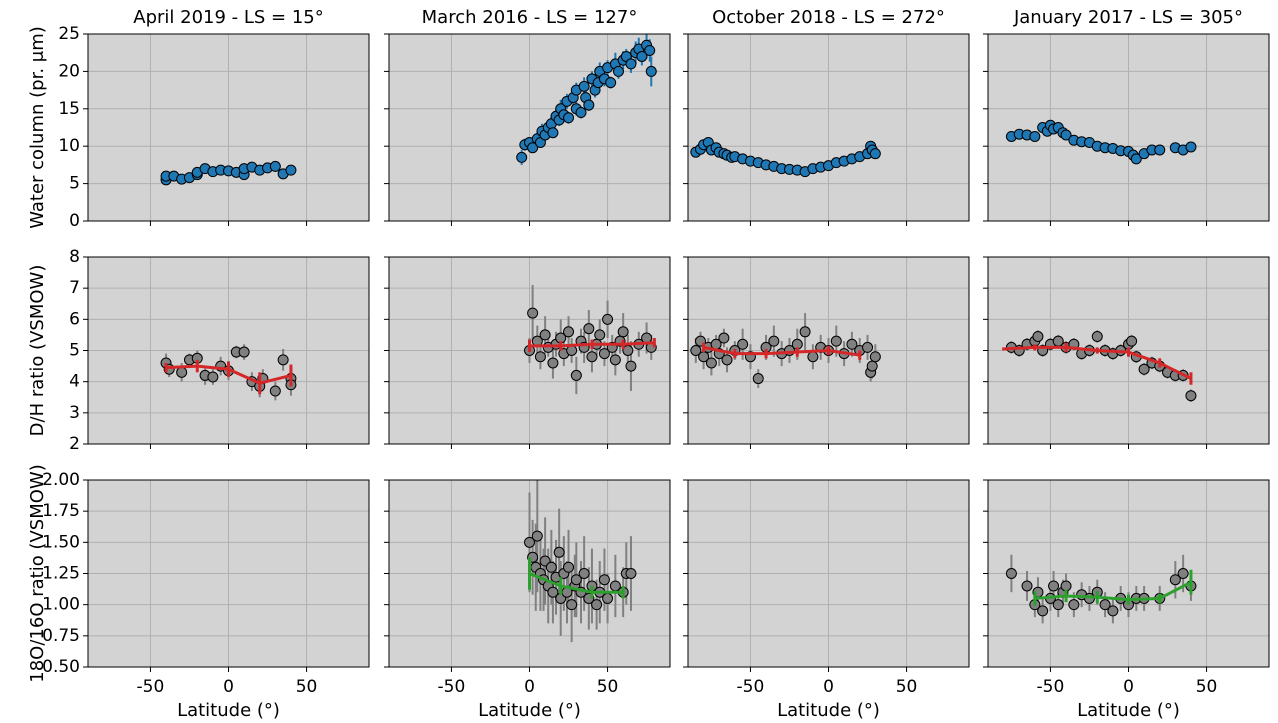 This screenshot has width=1278, height=723. What do you see at coordinates (61, 480) in the screenshot?
I see `y-tick-label: 2.00` at bounding box center [61, 480].